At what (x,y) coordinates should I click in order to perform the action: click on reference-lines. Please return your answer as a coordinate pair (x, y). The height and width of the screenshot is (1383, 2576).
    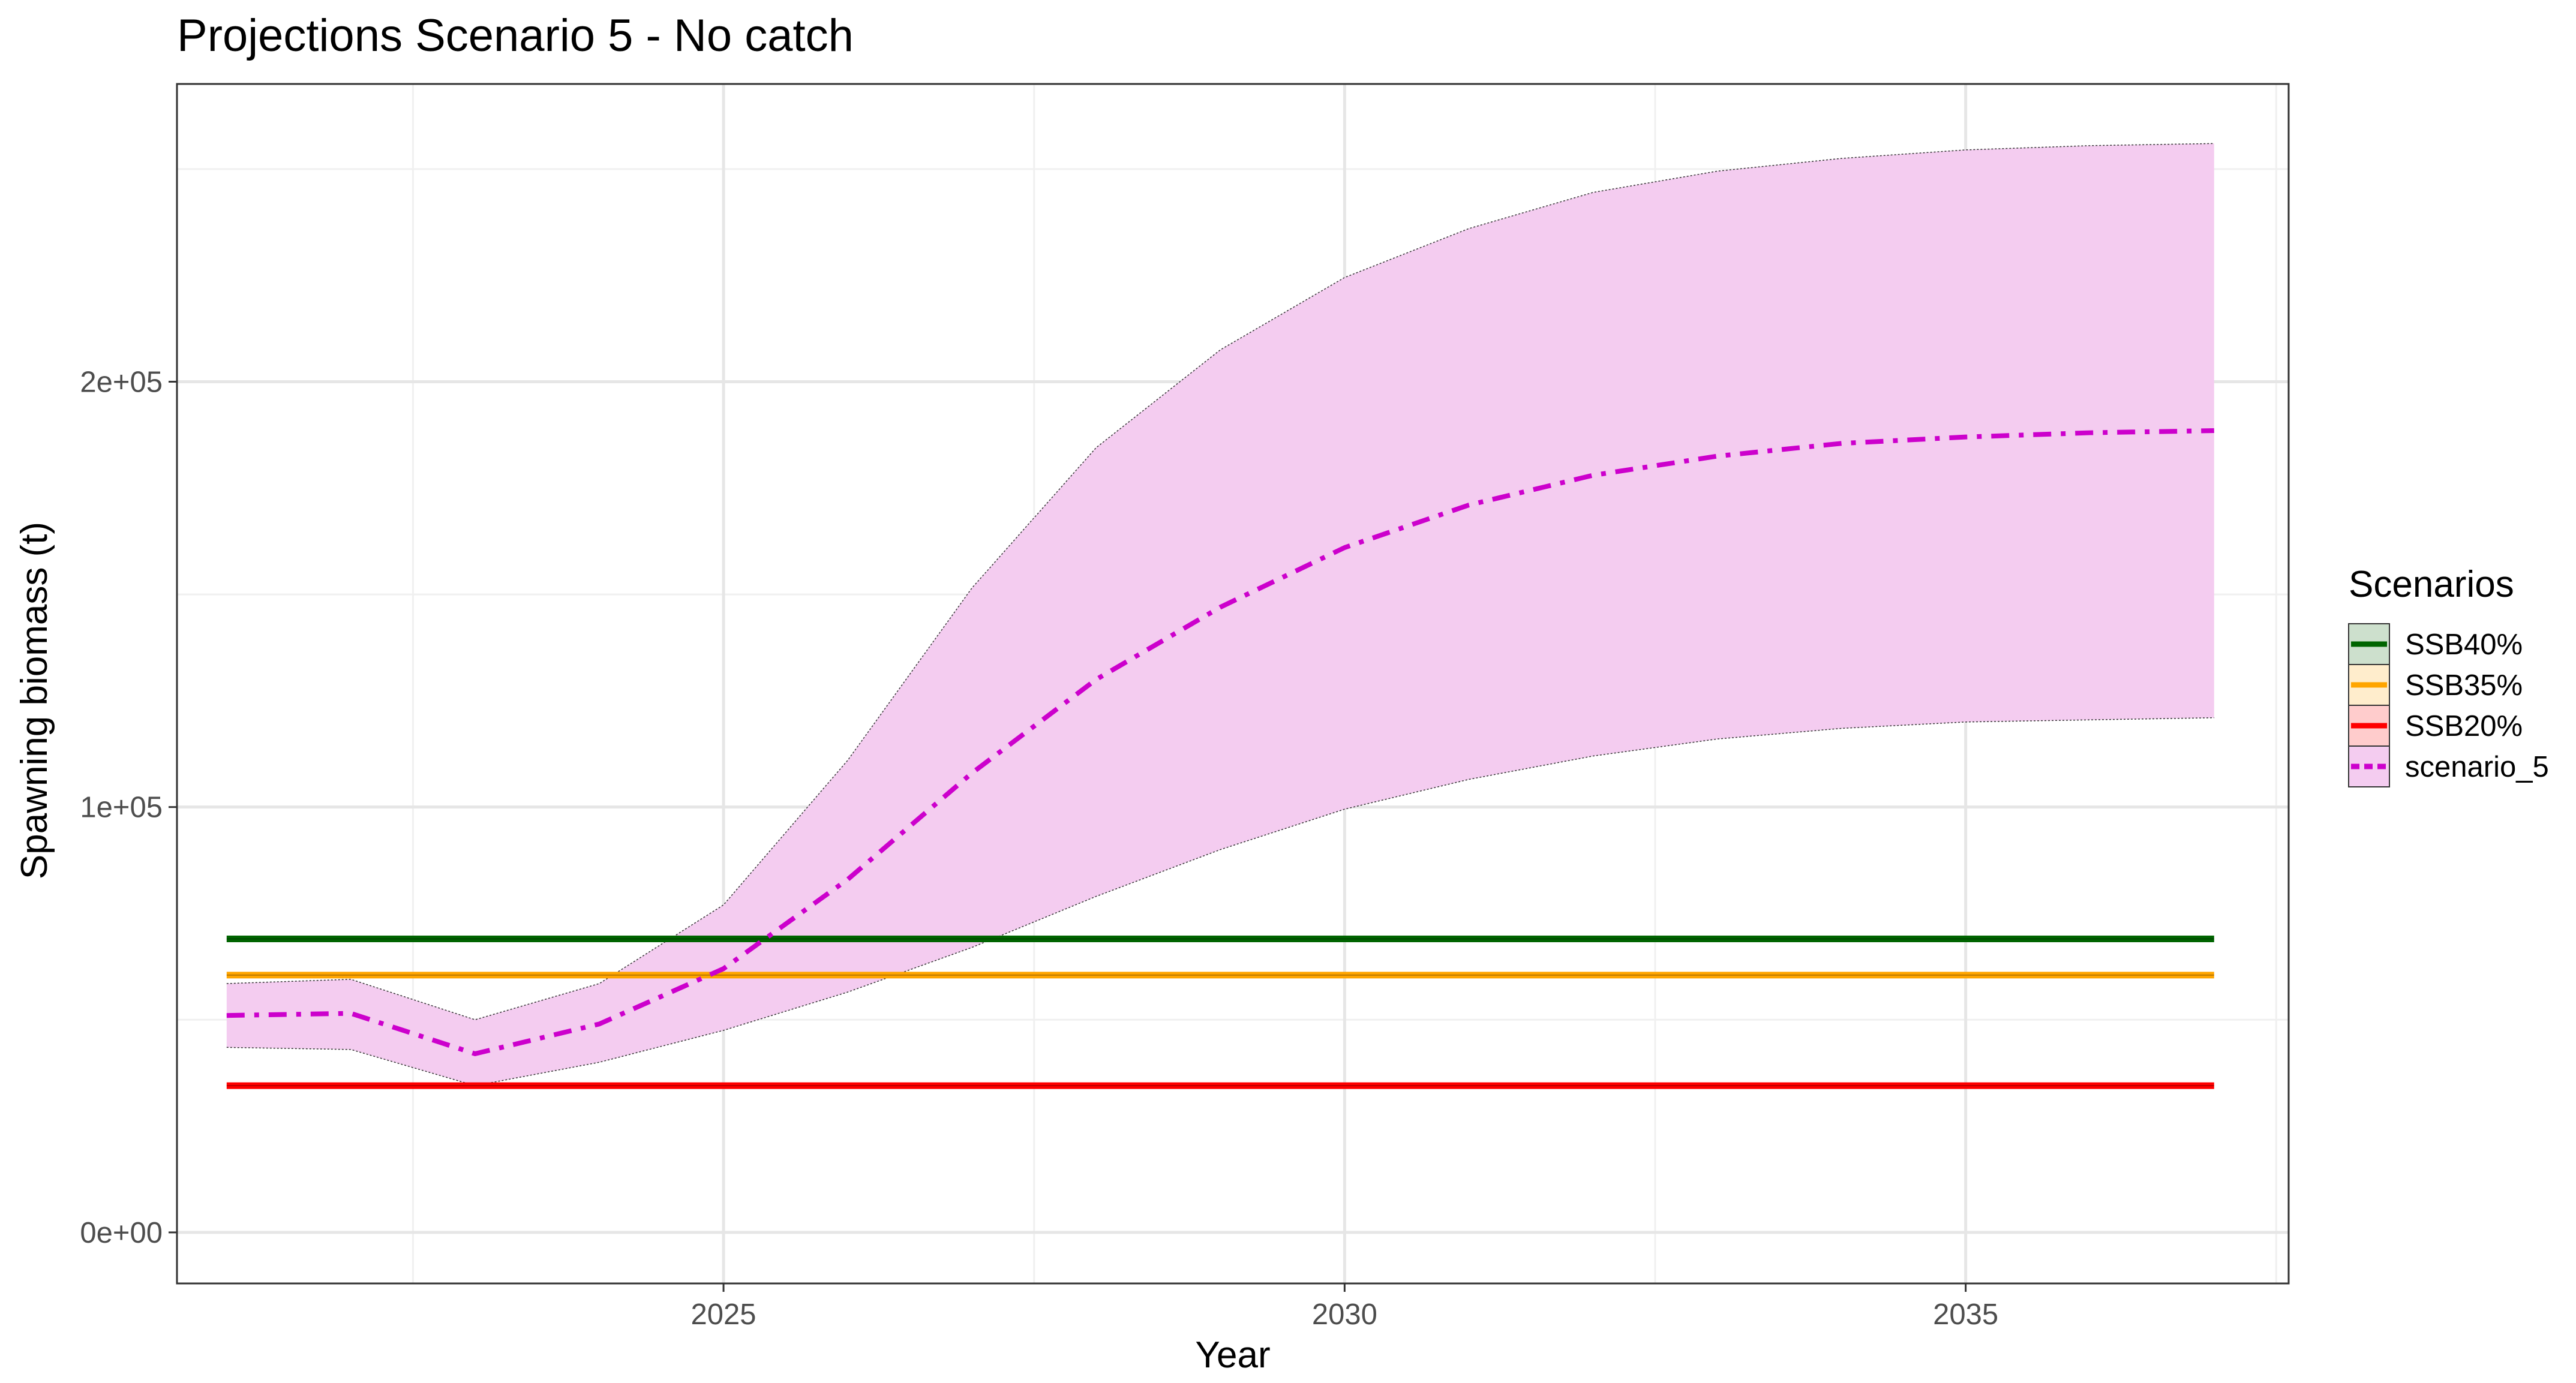
    Looking at the image, I should click on (1220, 1012).